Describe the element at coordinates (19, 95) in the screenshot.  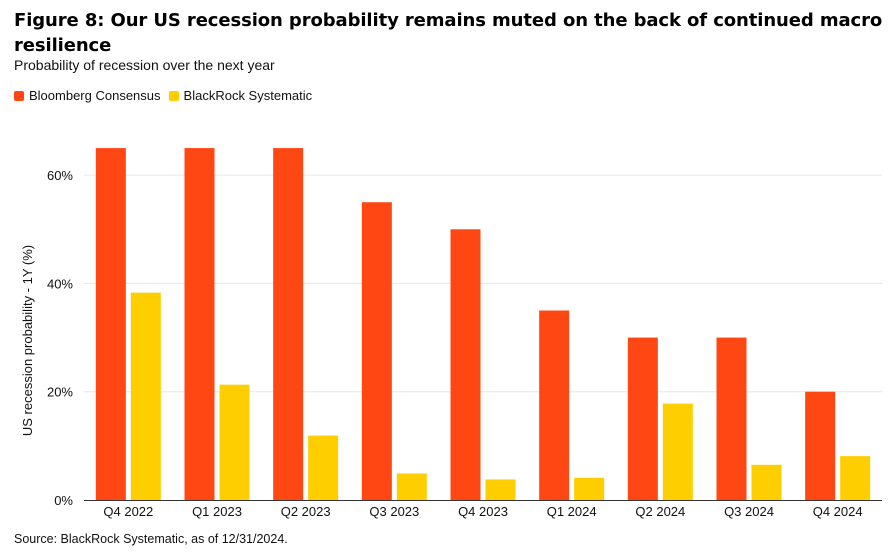
I see `legend-swatch-bloomberg` at that location.